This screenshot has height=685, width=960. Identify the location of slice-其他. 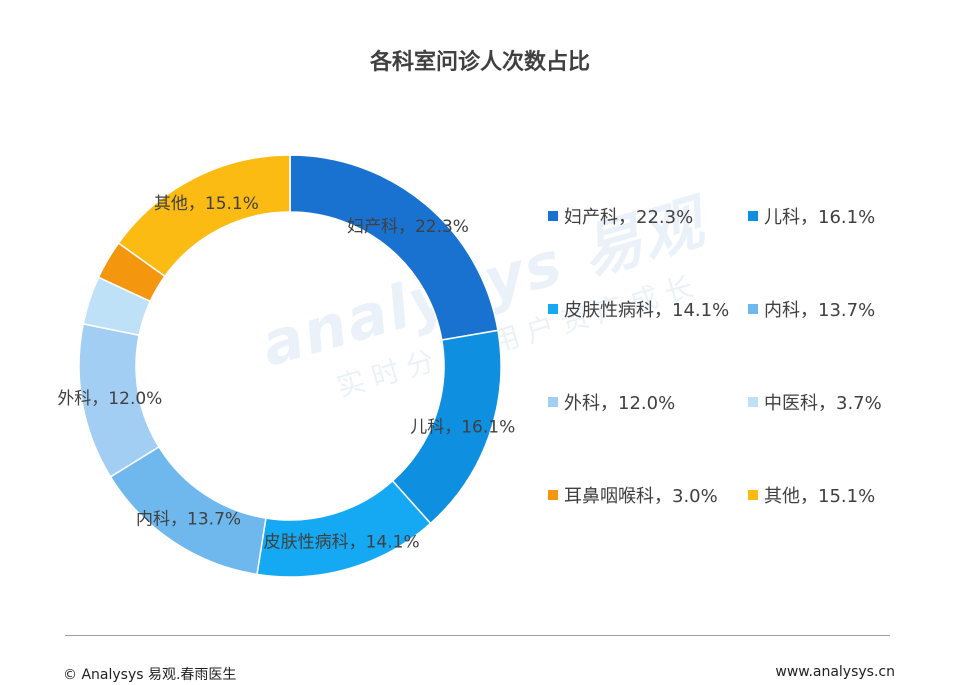
(204, 216).